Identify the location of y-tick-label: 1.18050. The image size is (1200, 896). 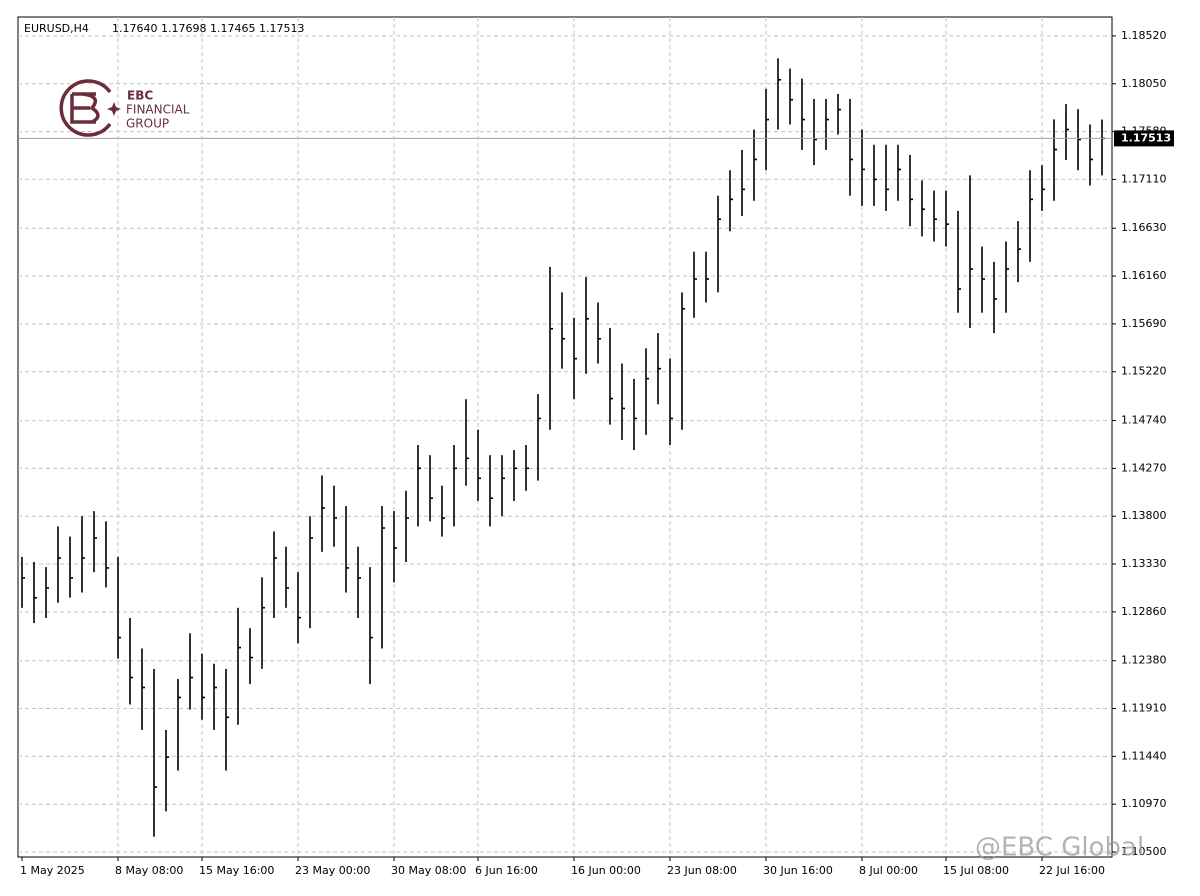
(1144, 83).